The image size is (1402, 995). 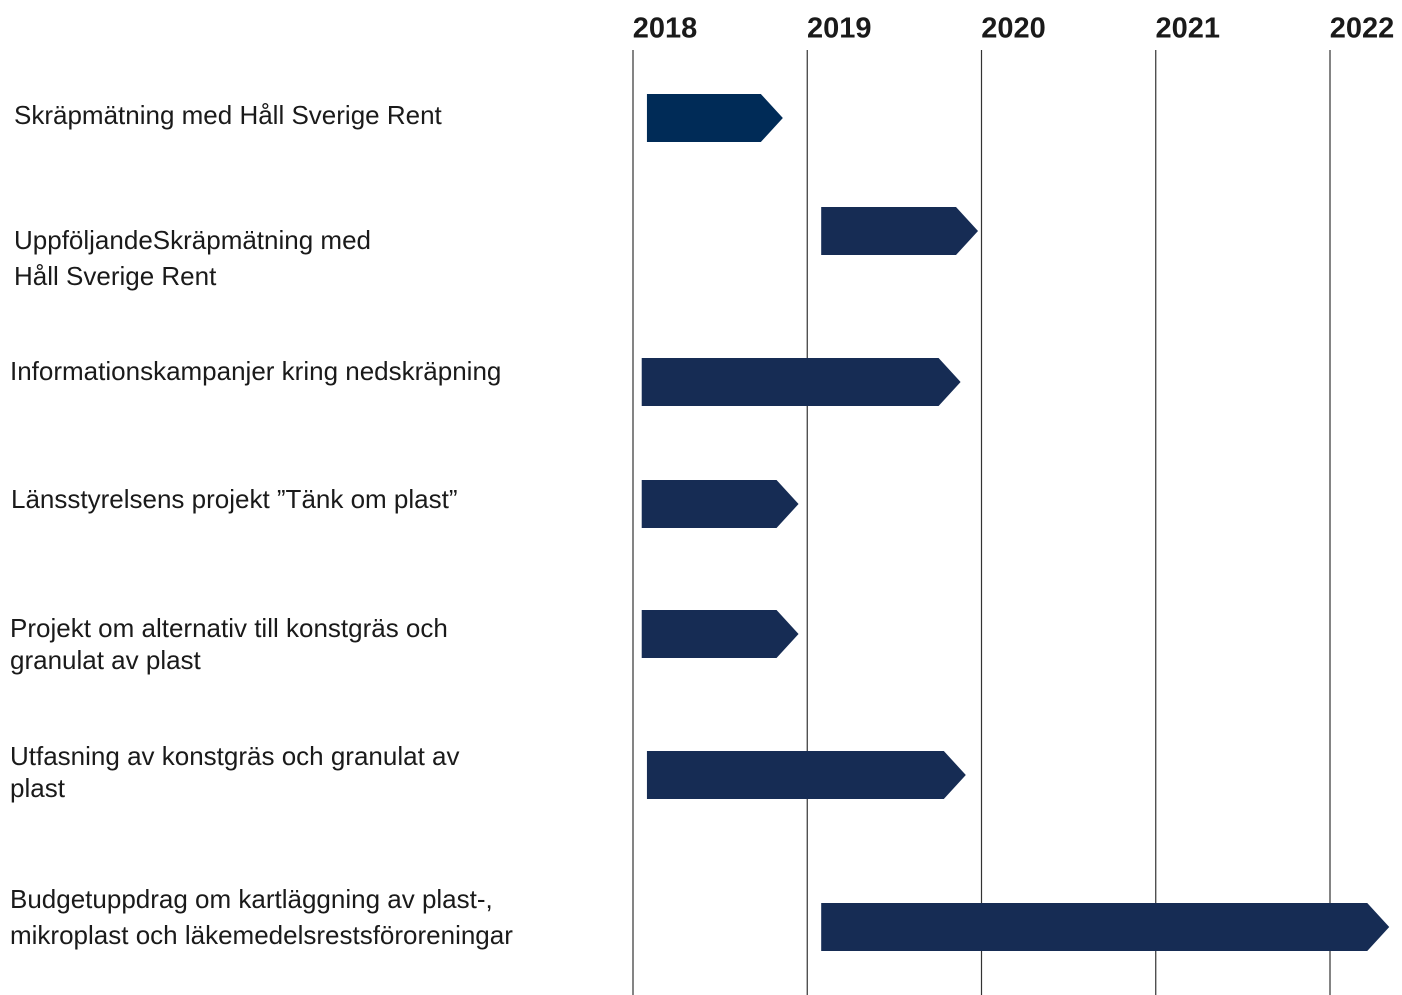 What do you see at coordinates (839, 29) in the screenshot?
I see `year-label: 2019` at bounding box center [839, 29].